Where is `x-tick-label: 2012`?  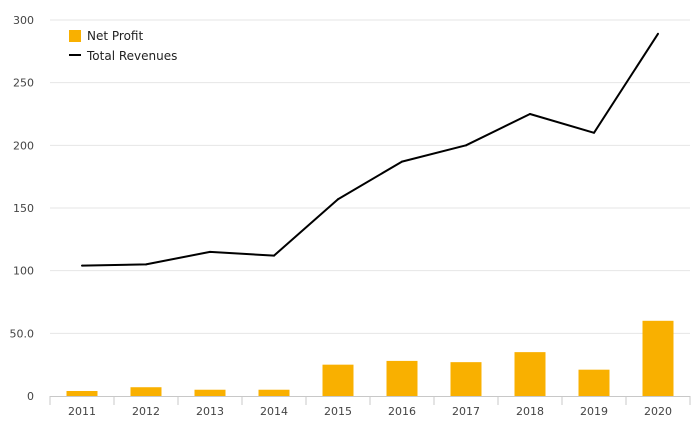 x-tick-label: 2012 is located at coordinates (146, 411).